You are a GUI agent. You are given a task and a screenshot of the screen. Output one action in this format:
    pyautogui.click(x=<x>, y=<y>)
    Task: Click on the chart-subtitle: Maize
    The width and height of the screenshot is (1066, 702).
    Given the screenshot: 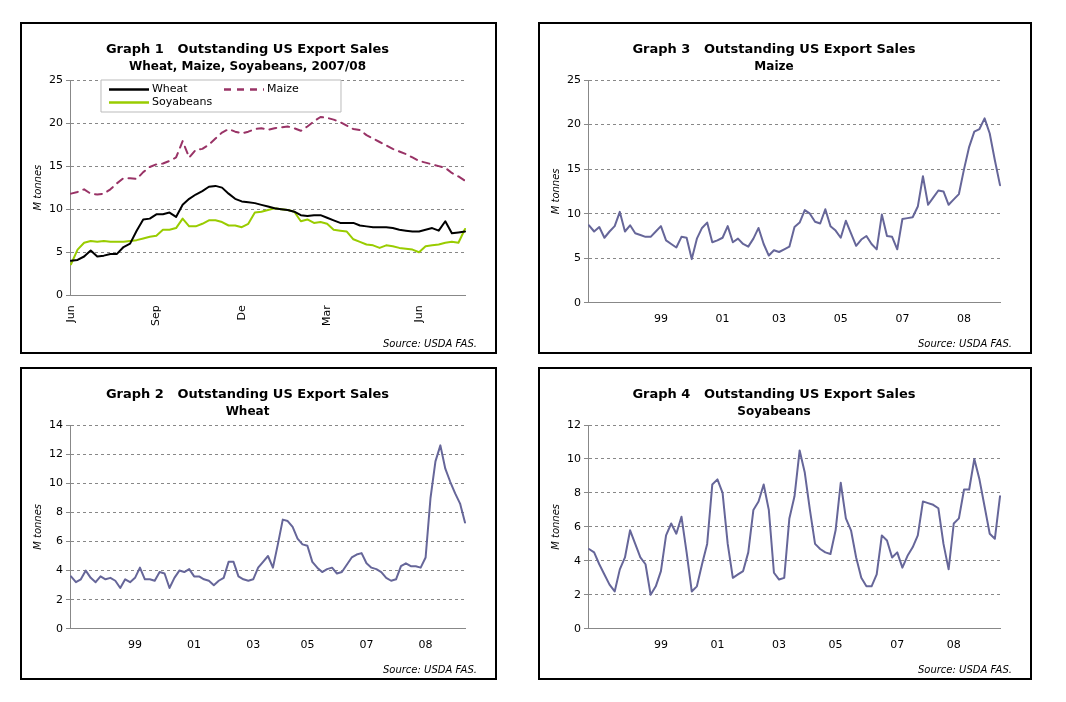 What is the action you would take?
    pyautogui.click(x=774, y=65)
    